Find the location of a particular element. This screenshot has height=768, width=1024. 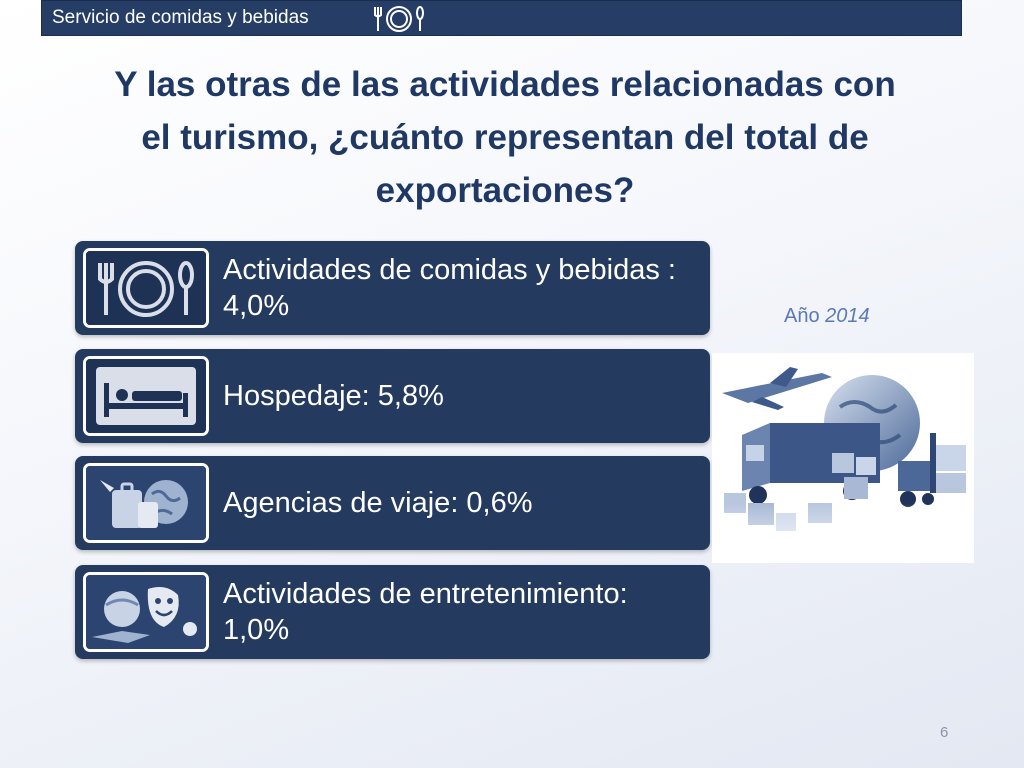

bed-icon is located at coordinates (146, 396).